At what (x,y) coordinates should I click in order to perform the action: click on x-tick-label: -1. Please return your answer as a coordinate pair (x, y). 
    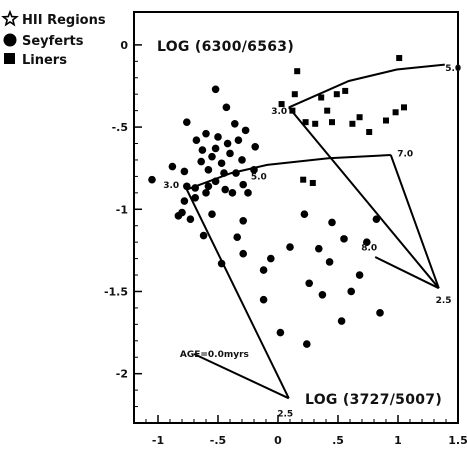
    Looking at the image, I should click on (158, 440).